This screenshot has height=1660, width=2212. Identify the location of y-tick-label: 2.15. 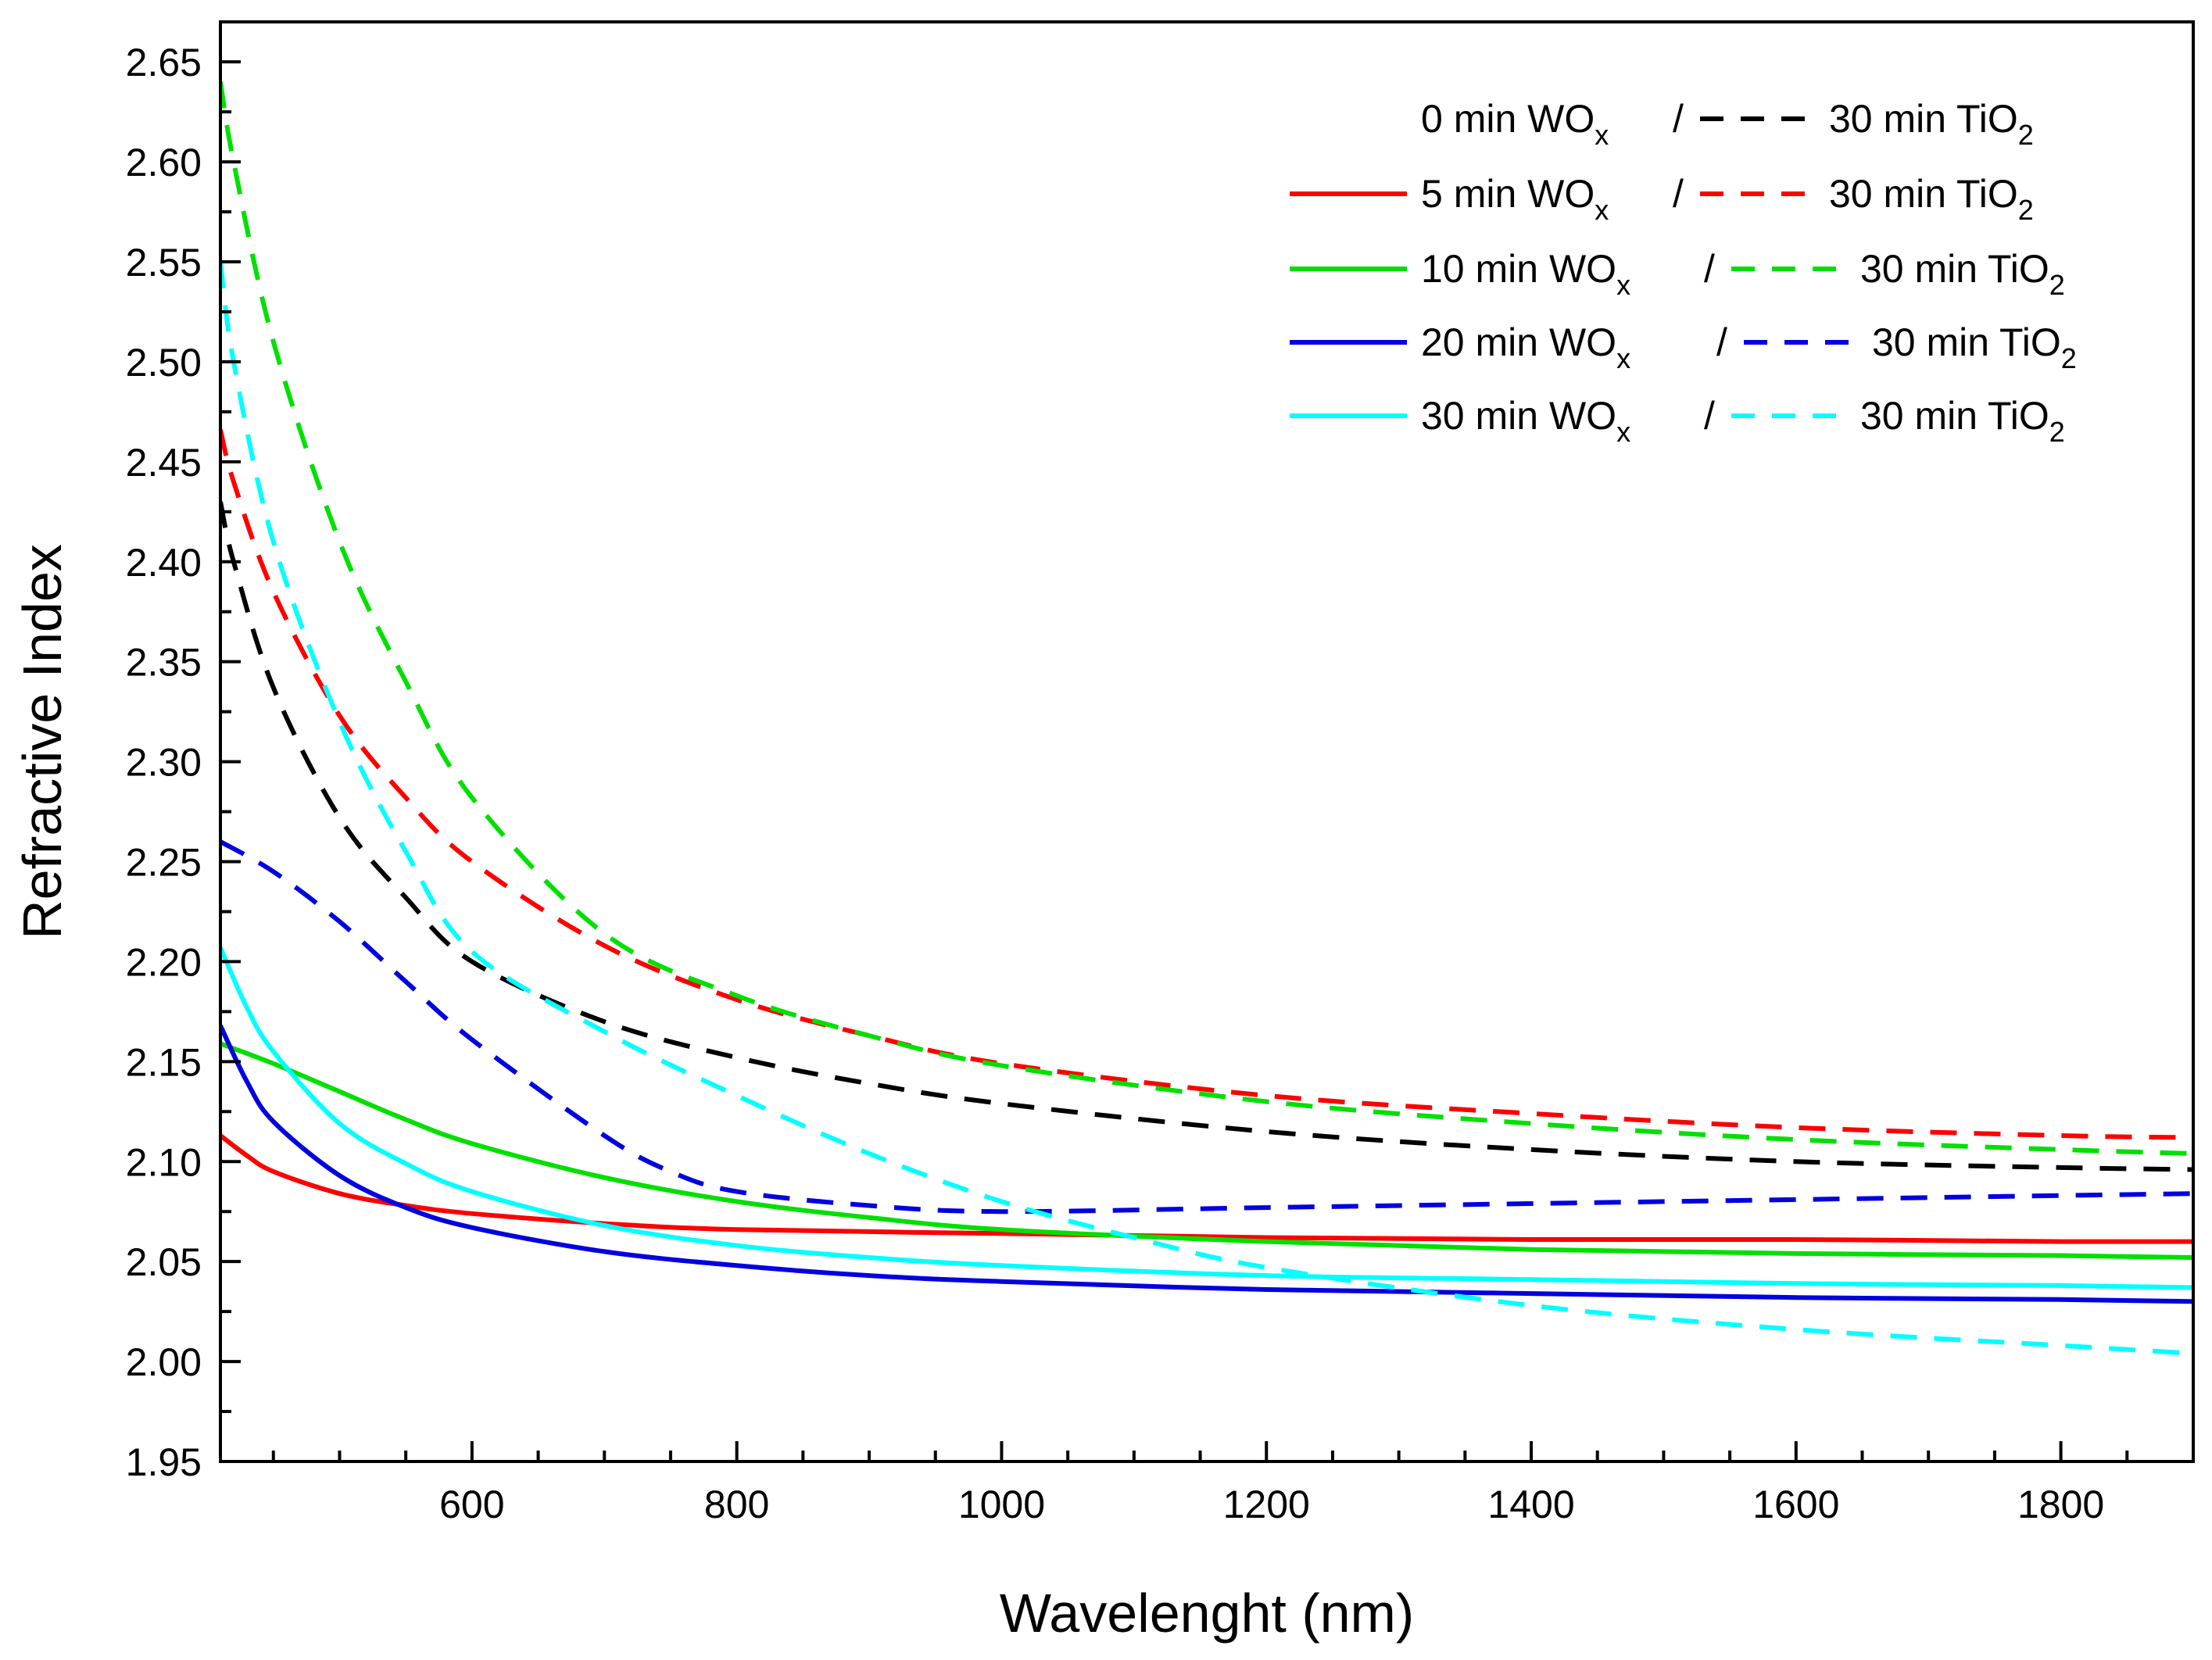
(164, 1062).